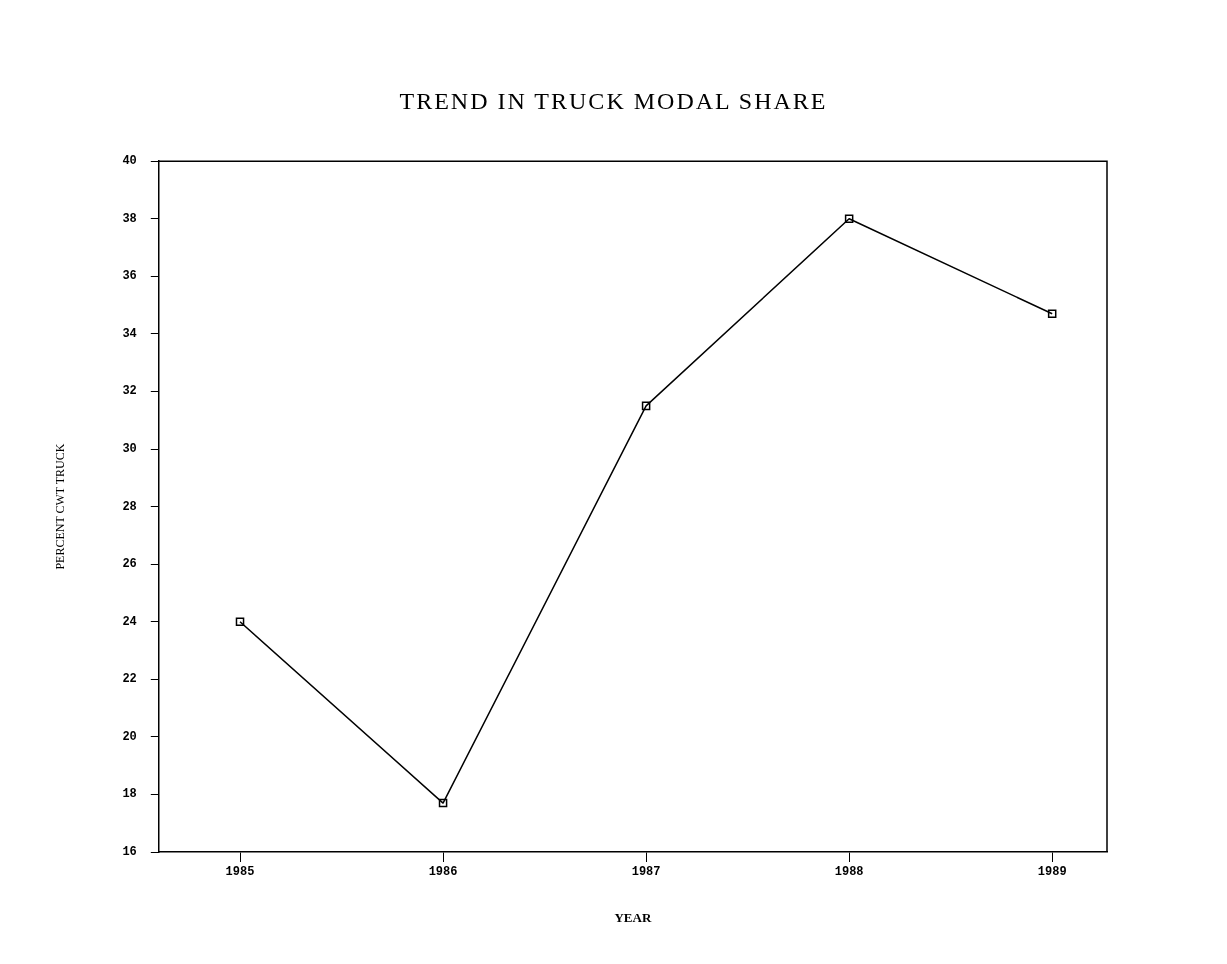 The image size is (1227, 964). Describe the element at coordinates (129, 736) in the screenshot. I see `y-tick-label: 20` at that location.